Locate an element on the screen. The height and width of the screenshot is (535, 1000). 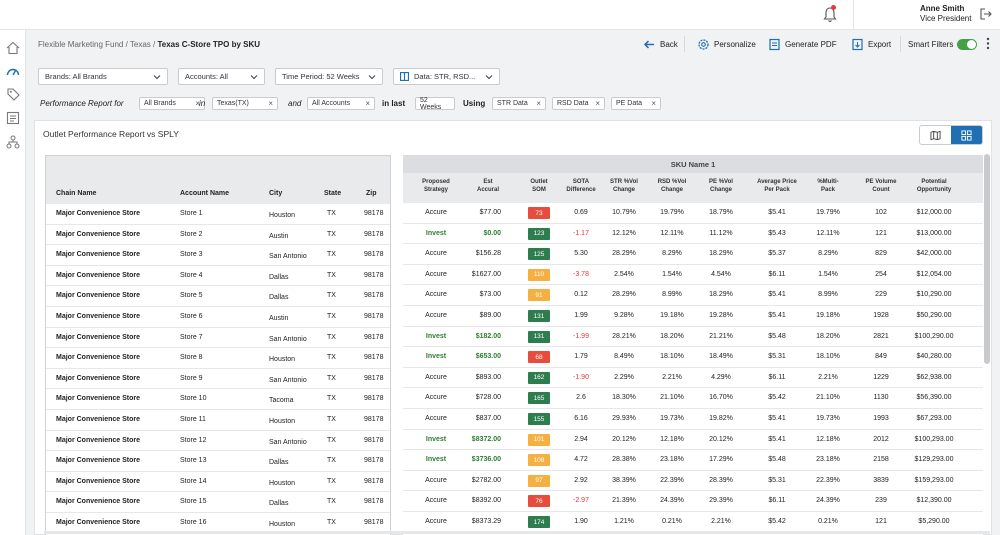
col-header-metric: SOTA Difference is located at coordinates (581, 186).